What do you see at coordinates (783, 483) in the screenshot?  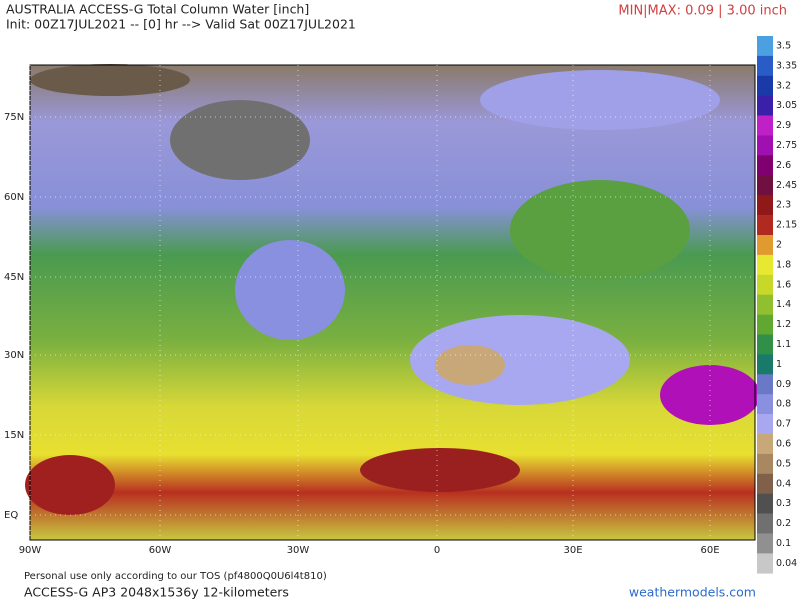 I see `colorbar-label: 0.4` at bounding box center [783, 483].